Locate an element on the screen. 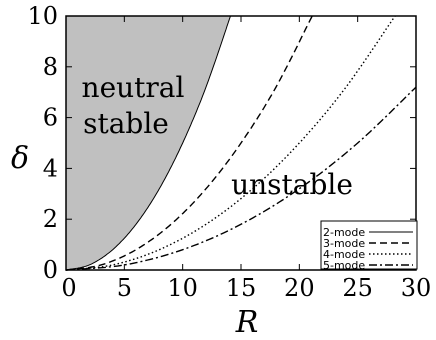 The width and height of the screenshot is (436, 340). legend-label-5-mode: 5-mode is located at coordinates (344, 265).